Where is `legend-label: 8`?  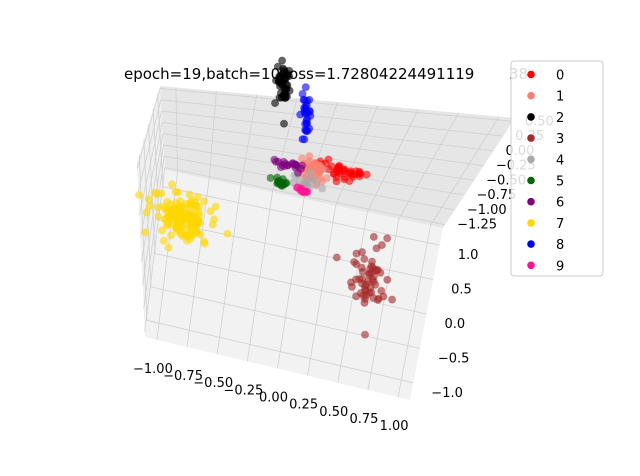
legend-label: 8 is located at coordinates (560, 245).